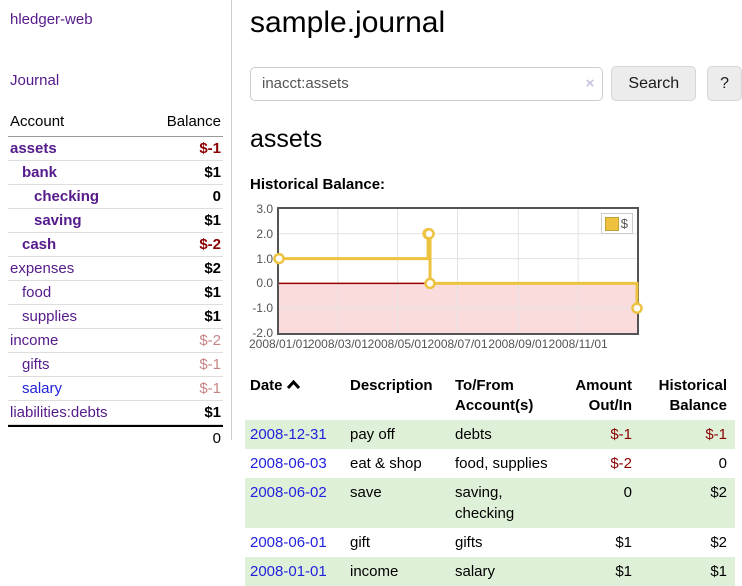 Image resolution: width=742 pixels, height=586 pixels. Describe the element at coordinates (360, 542) in the screenshot. I see `register-description: gift` at that location.